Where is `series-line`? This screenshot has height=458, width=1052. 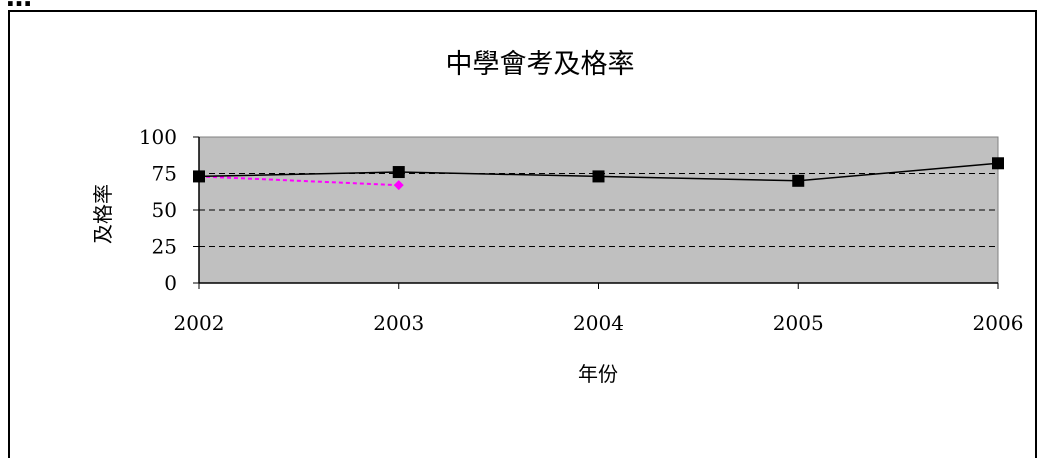 series-line is located at coordinates (298, 181).